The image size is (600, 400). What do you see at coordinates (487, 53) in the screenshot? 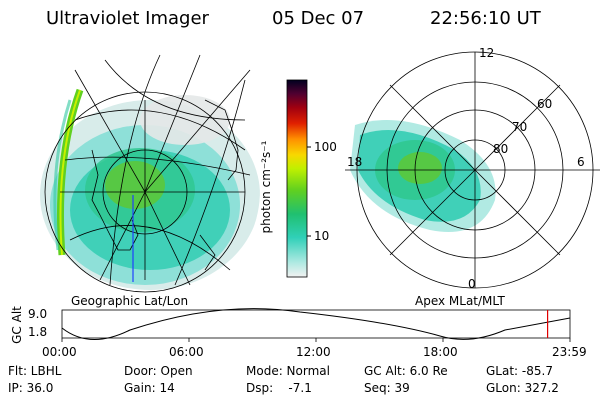
I see `mlt-label-12: 12` at bounding box center [487, 53].